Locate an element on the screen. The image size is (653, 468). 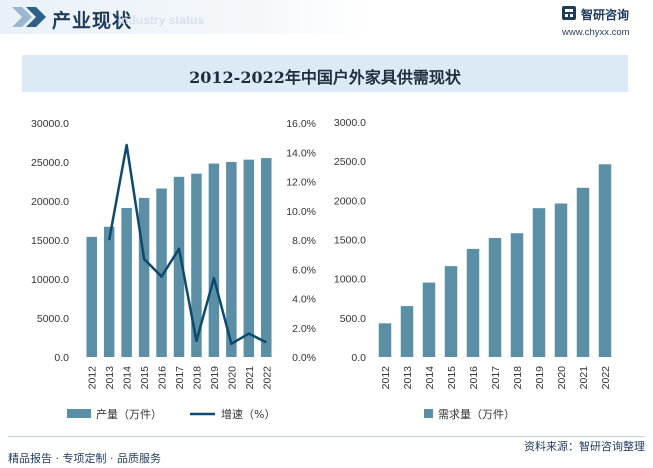
demand-axis-tick: 500.0 is located at coordinates (353, 319).